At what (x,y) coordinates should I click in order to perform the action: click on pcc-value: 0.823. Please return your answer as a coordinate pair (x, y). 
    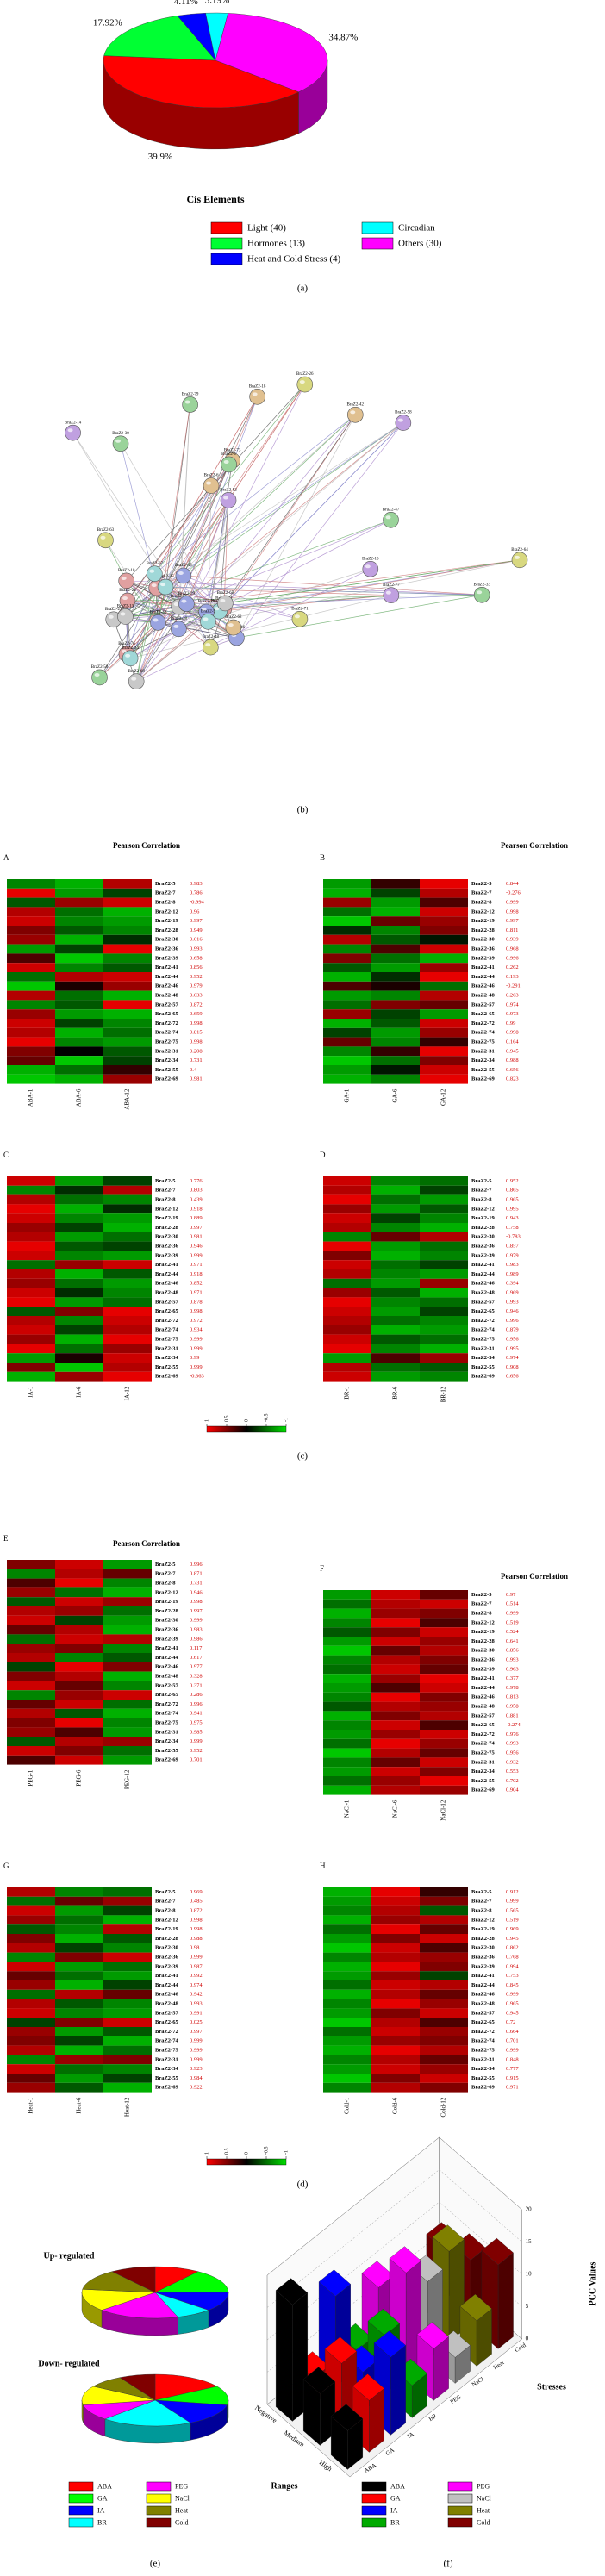
    Looking at the image, I should click on (512, 1079).